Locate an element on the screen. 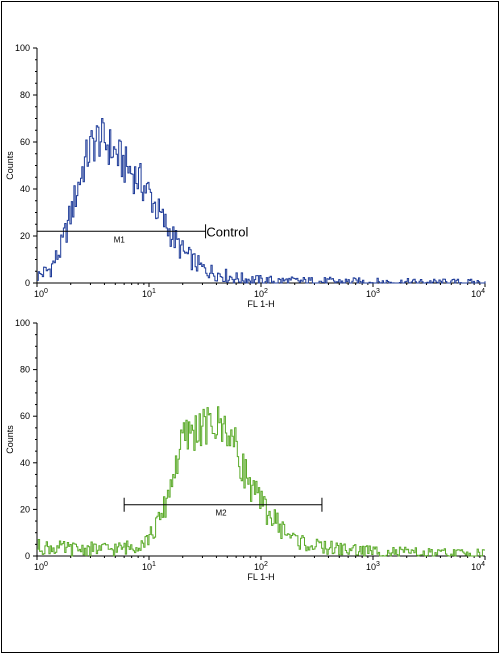 The image size is (500, 654). panel-1-marker-label: M1 is located at coordinates (120, 239).